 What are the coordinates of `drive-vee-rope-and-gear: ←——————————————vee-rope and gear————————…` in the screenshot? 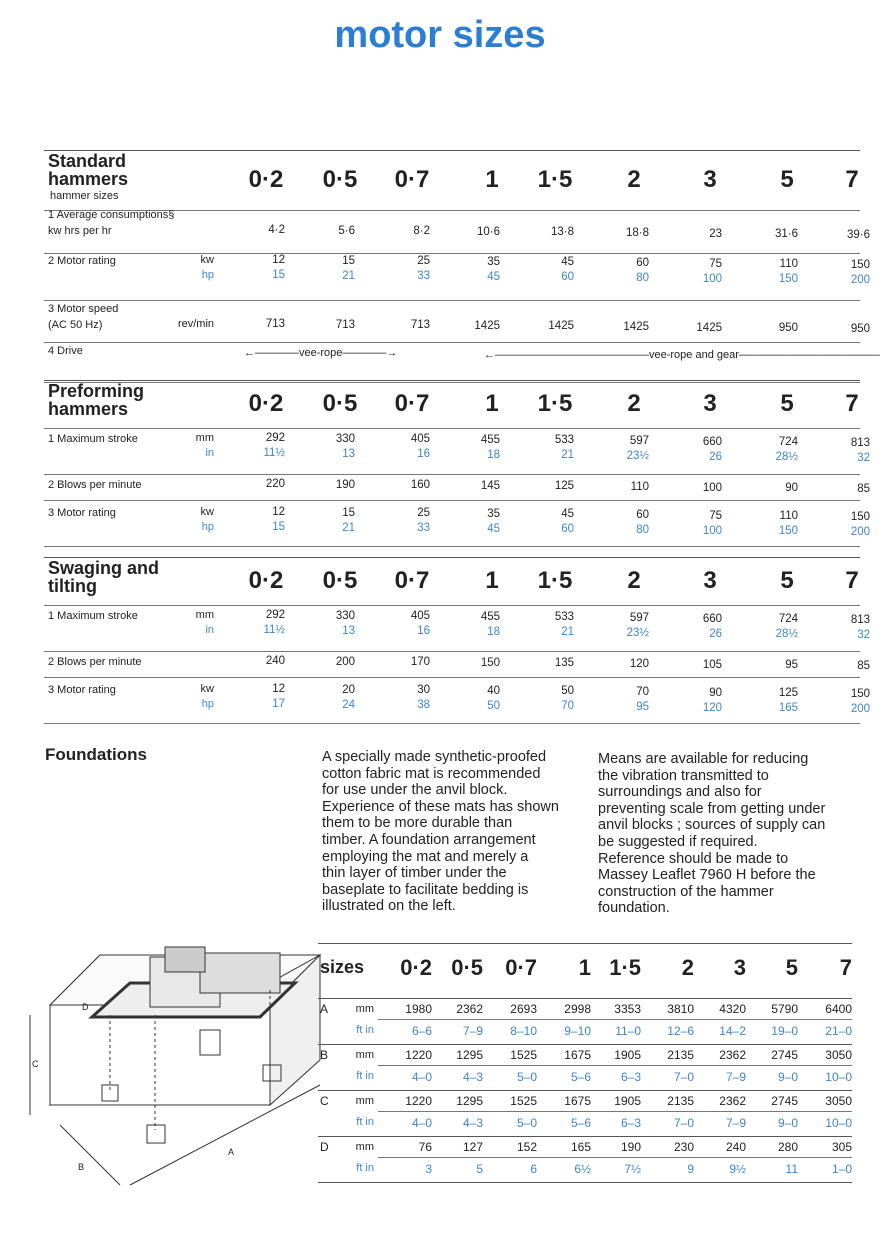 It's located at (682, 355).